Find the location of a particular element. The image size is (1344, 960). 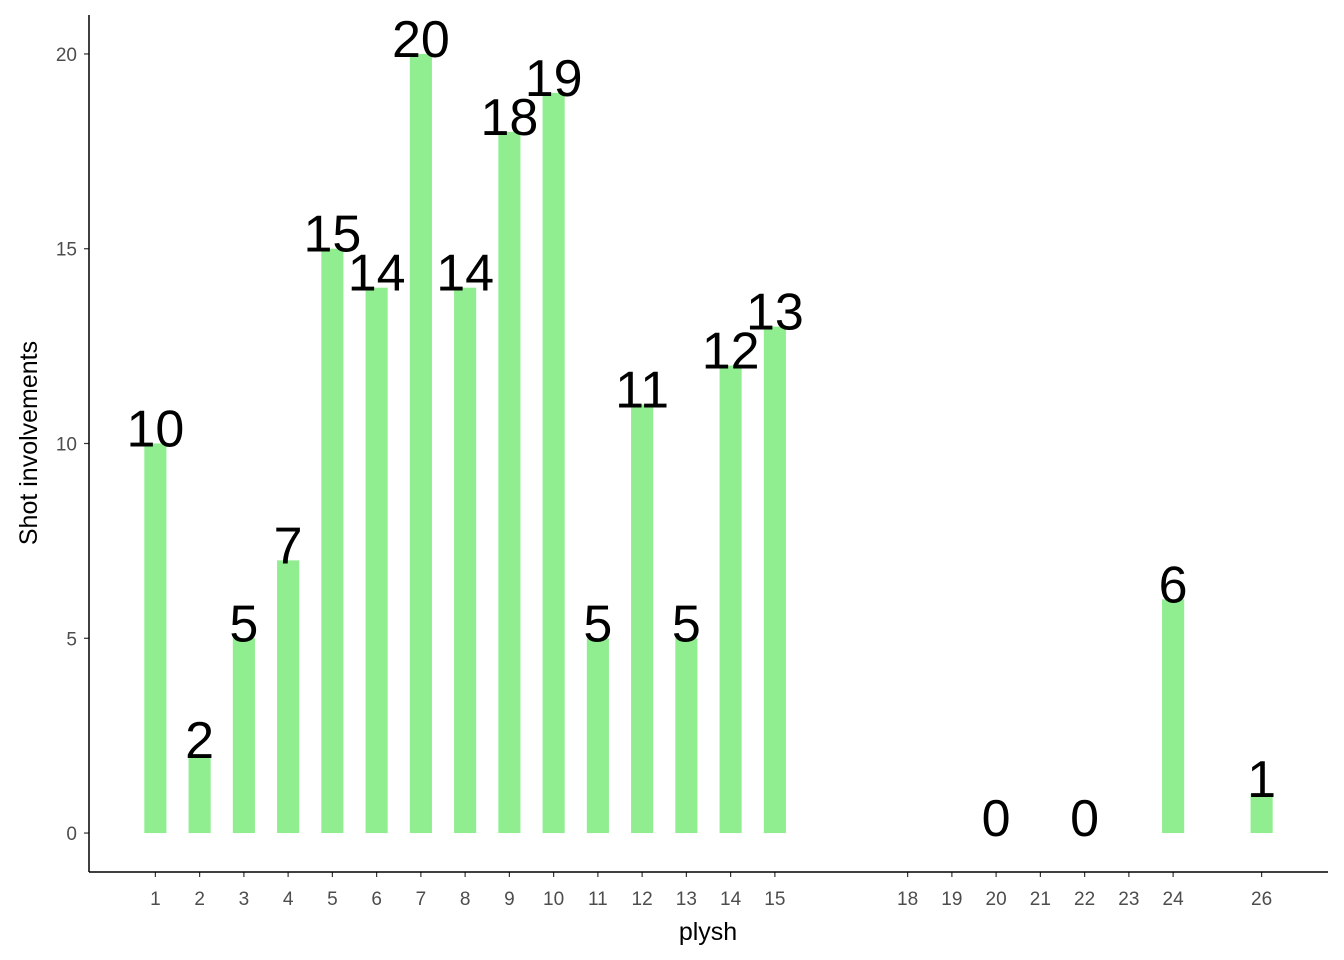

y-tick-label: 0 is located at coordinates (71, 834).